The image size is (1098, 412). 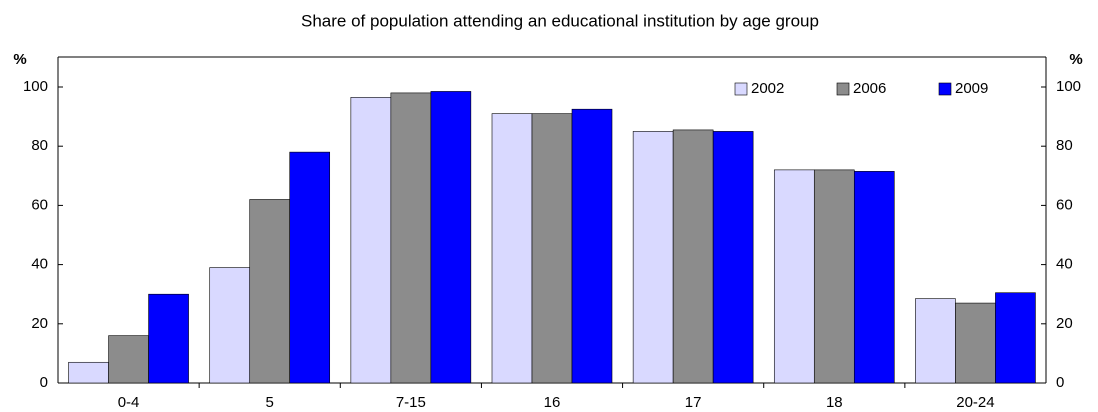 I want to click on y2-tick-label: 100, so click(x=1068, y=86).